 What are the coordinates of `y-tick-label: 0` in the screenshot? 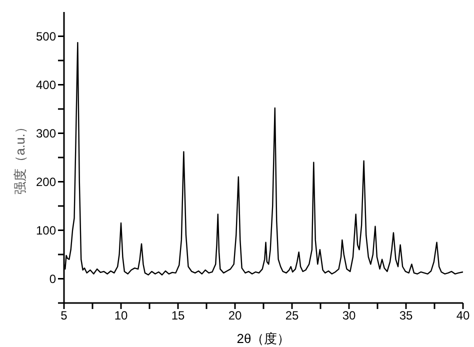 It's located at (52, 279).